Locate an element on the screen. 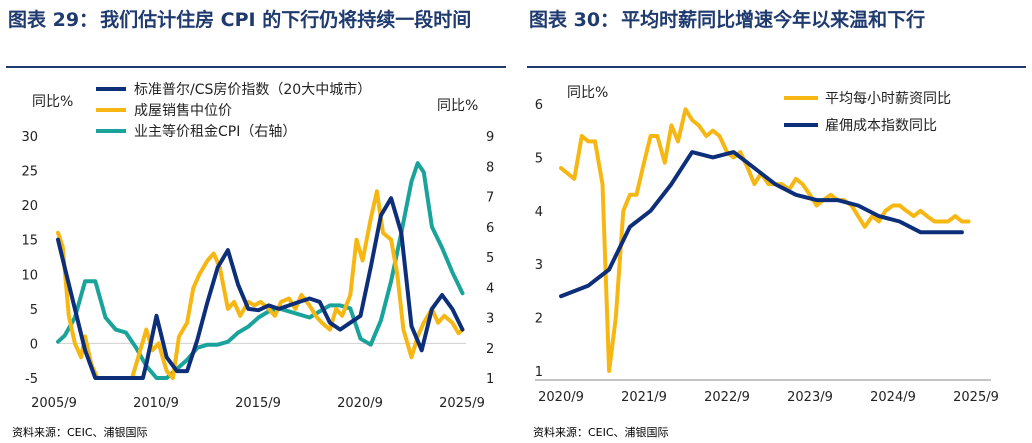 The image size is (1032, 443). right-title-rule is located at coordinates (776, 67).